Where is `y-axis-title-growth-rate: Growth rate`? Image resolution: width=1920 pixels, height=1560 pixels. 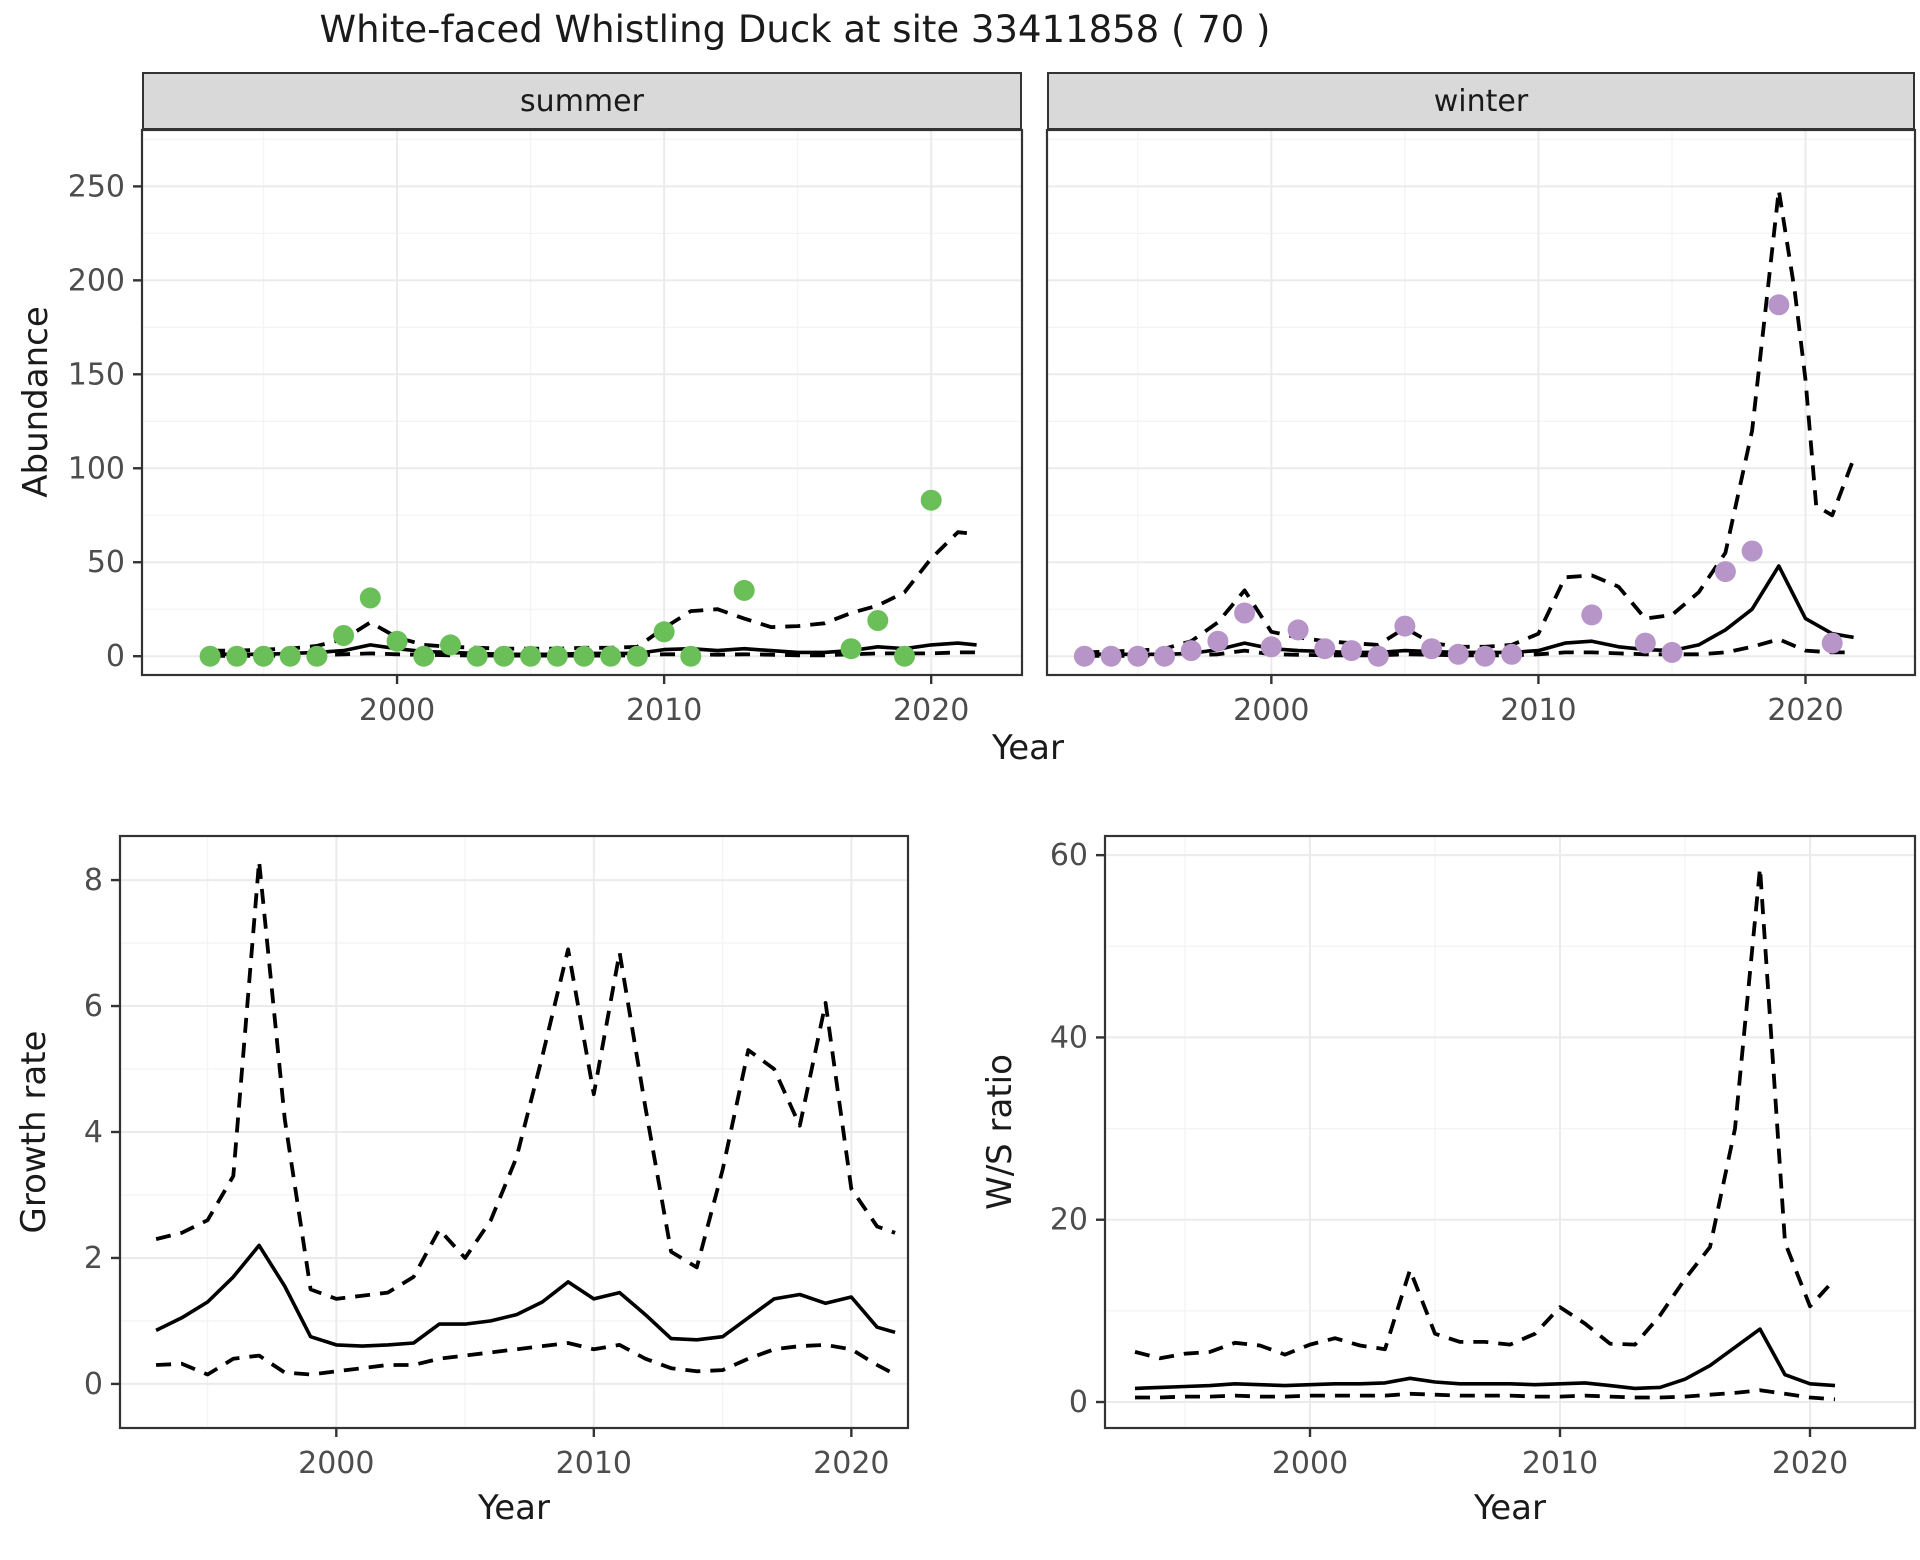 y-axis-title-growth-rate: Growth rate is located at coordinates (34, 1132).